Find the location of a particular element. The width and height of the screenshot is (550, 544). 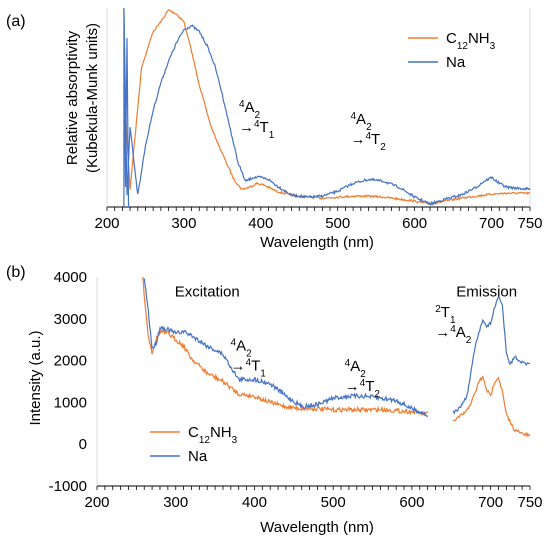

panel-b-legend-na: Na is located at coordinates (179, 456).